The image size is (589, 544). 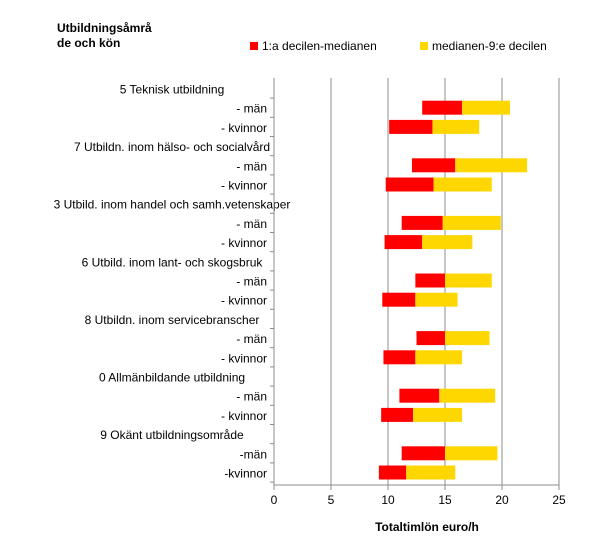 What do you see at coordinates (172, 378) in the screenshot?
I see `category-group-label: 0 Allmänbildande utbildning` at bounding box center [172, 378].